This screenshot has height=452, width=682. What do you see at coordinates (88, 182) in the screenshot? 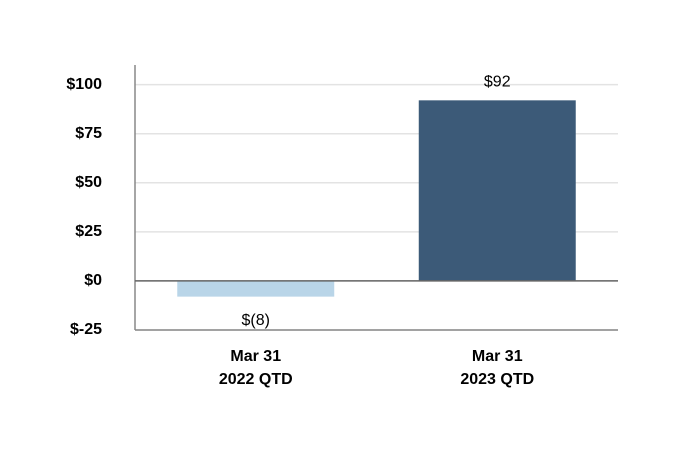
I see `y-tick-label: $50` at bounding box center [88, 182].